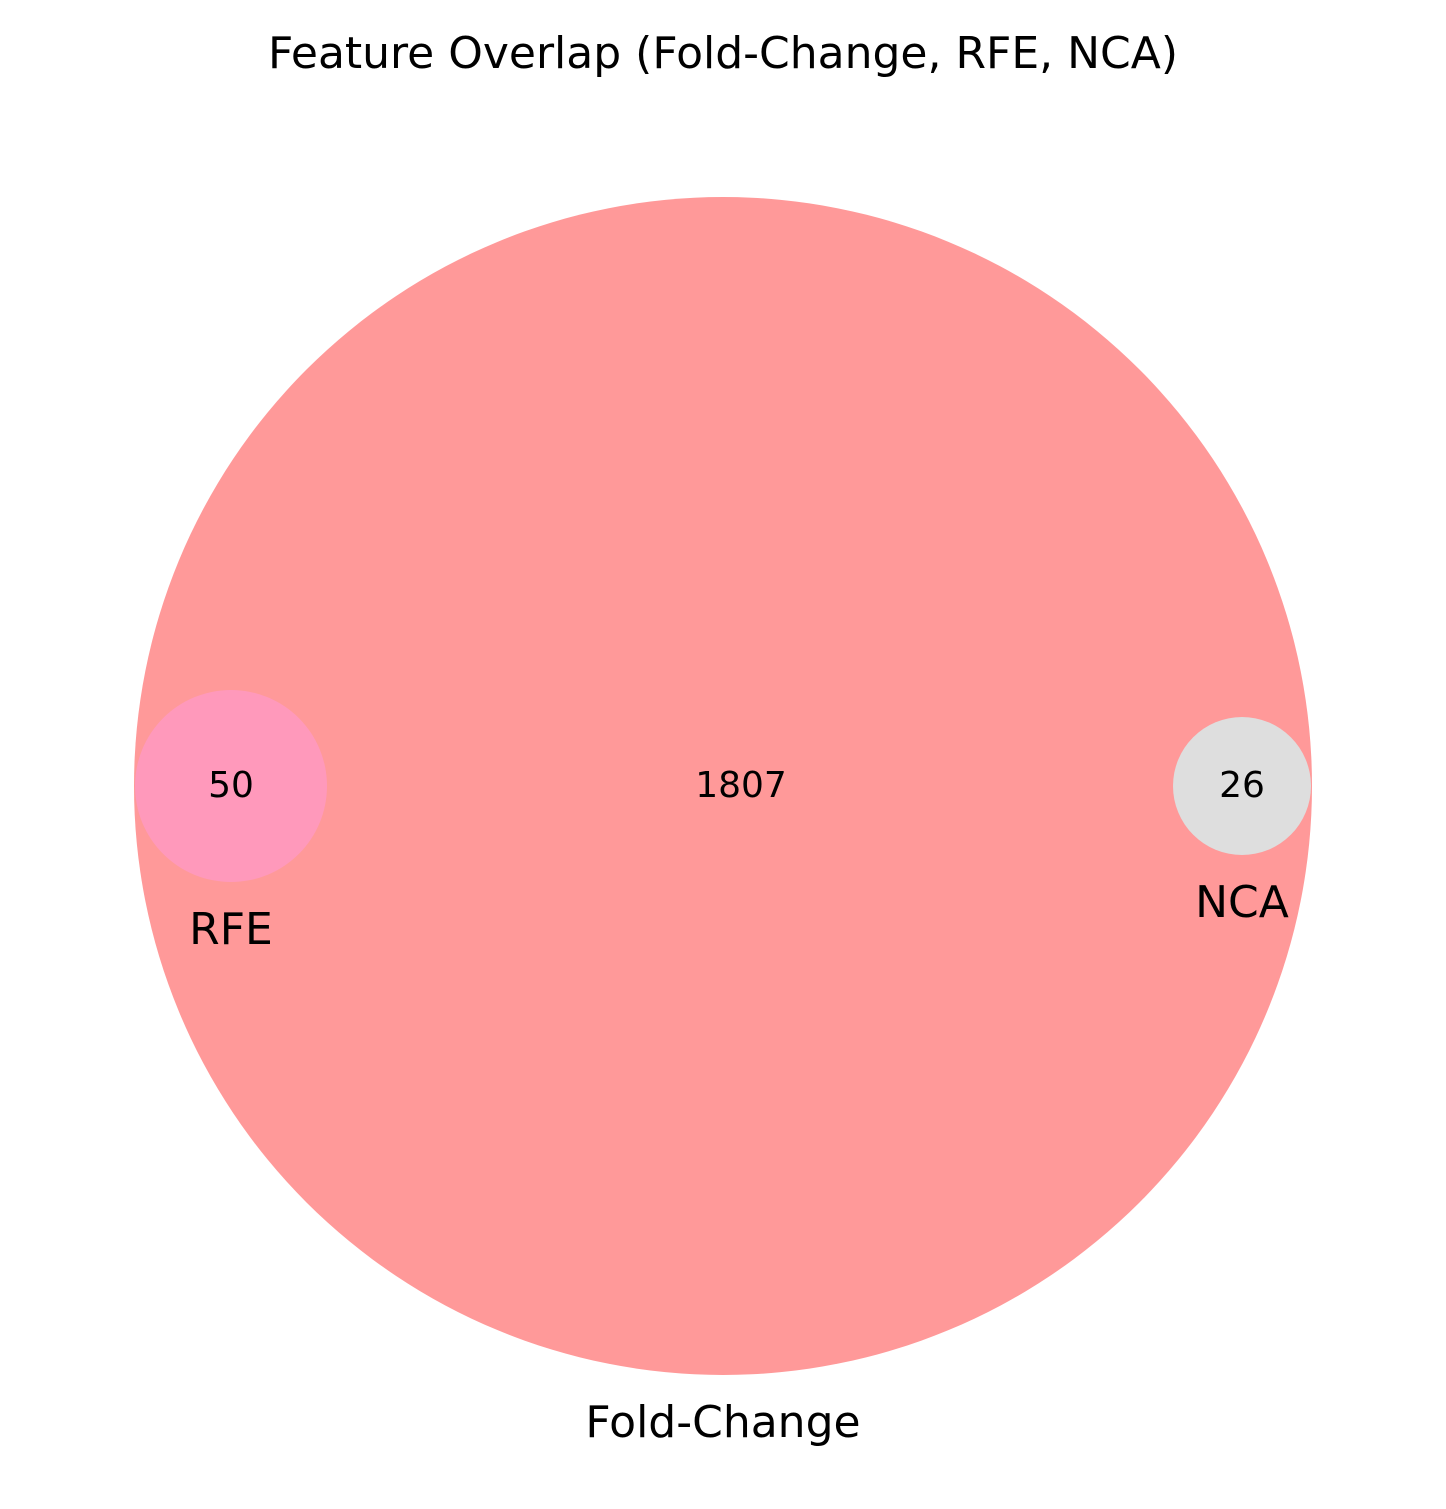 The width and height of the screenshot is (1446, 1509). Describe the element at coordinates (722, 1422) in the screenshot. I see `fold-change-set-label: Fold-Change` at that location.